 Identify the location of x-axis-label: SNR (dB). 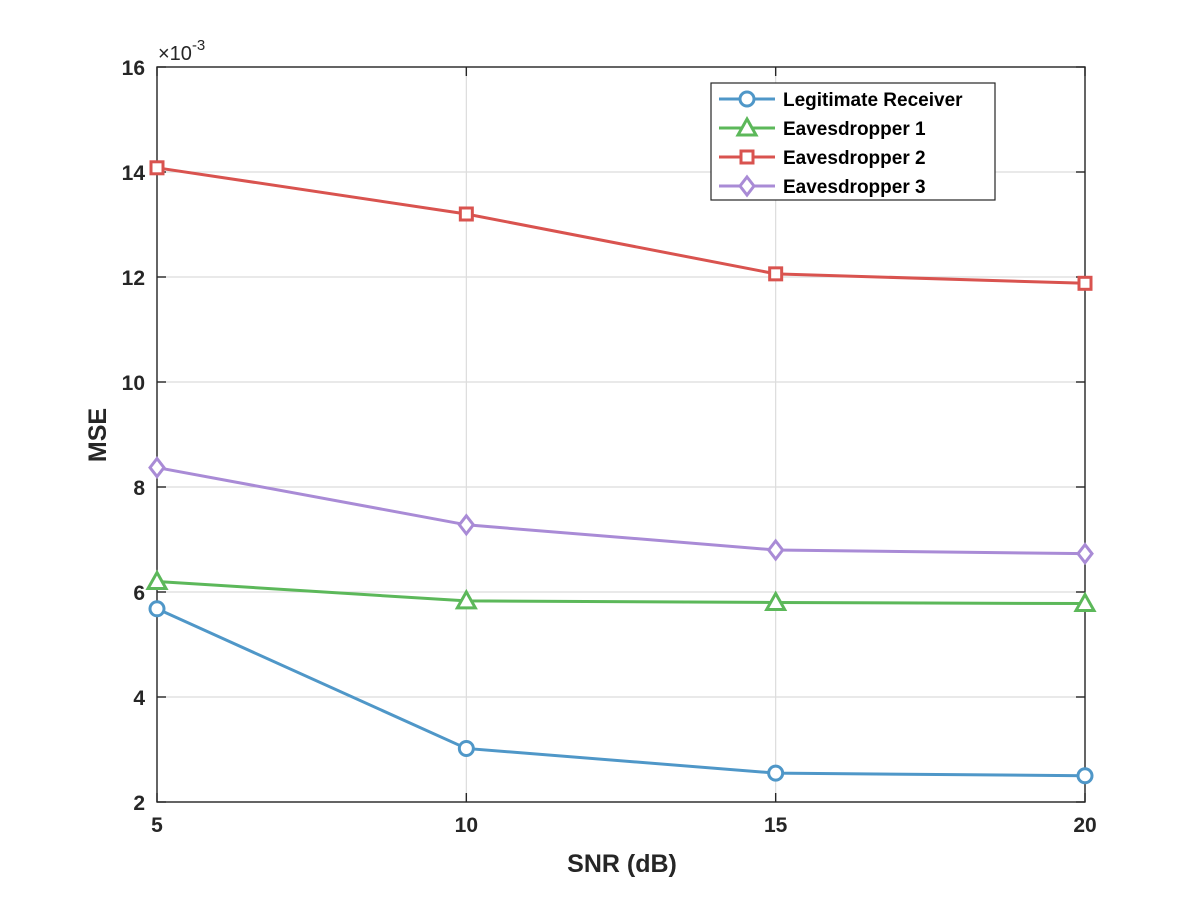
(622, 864).